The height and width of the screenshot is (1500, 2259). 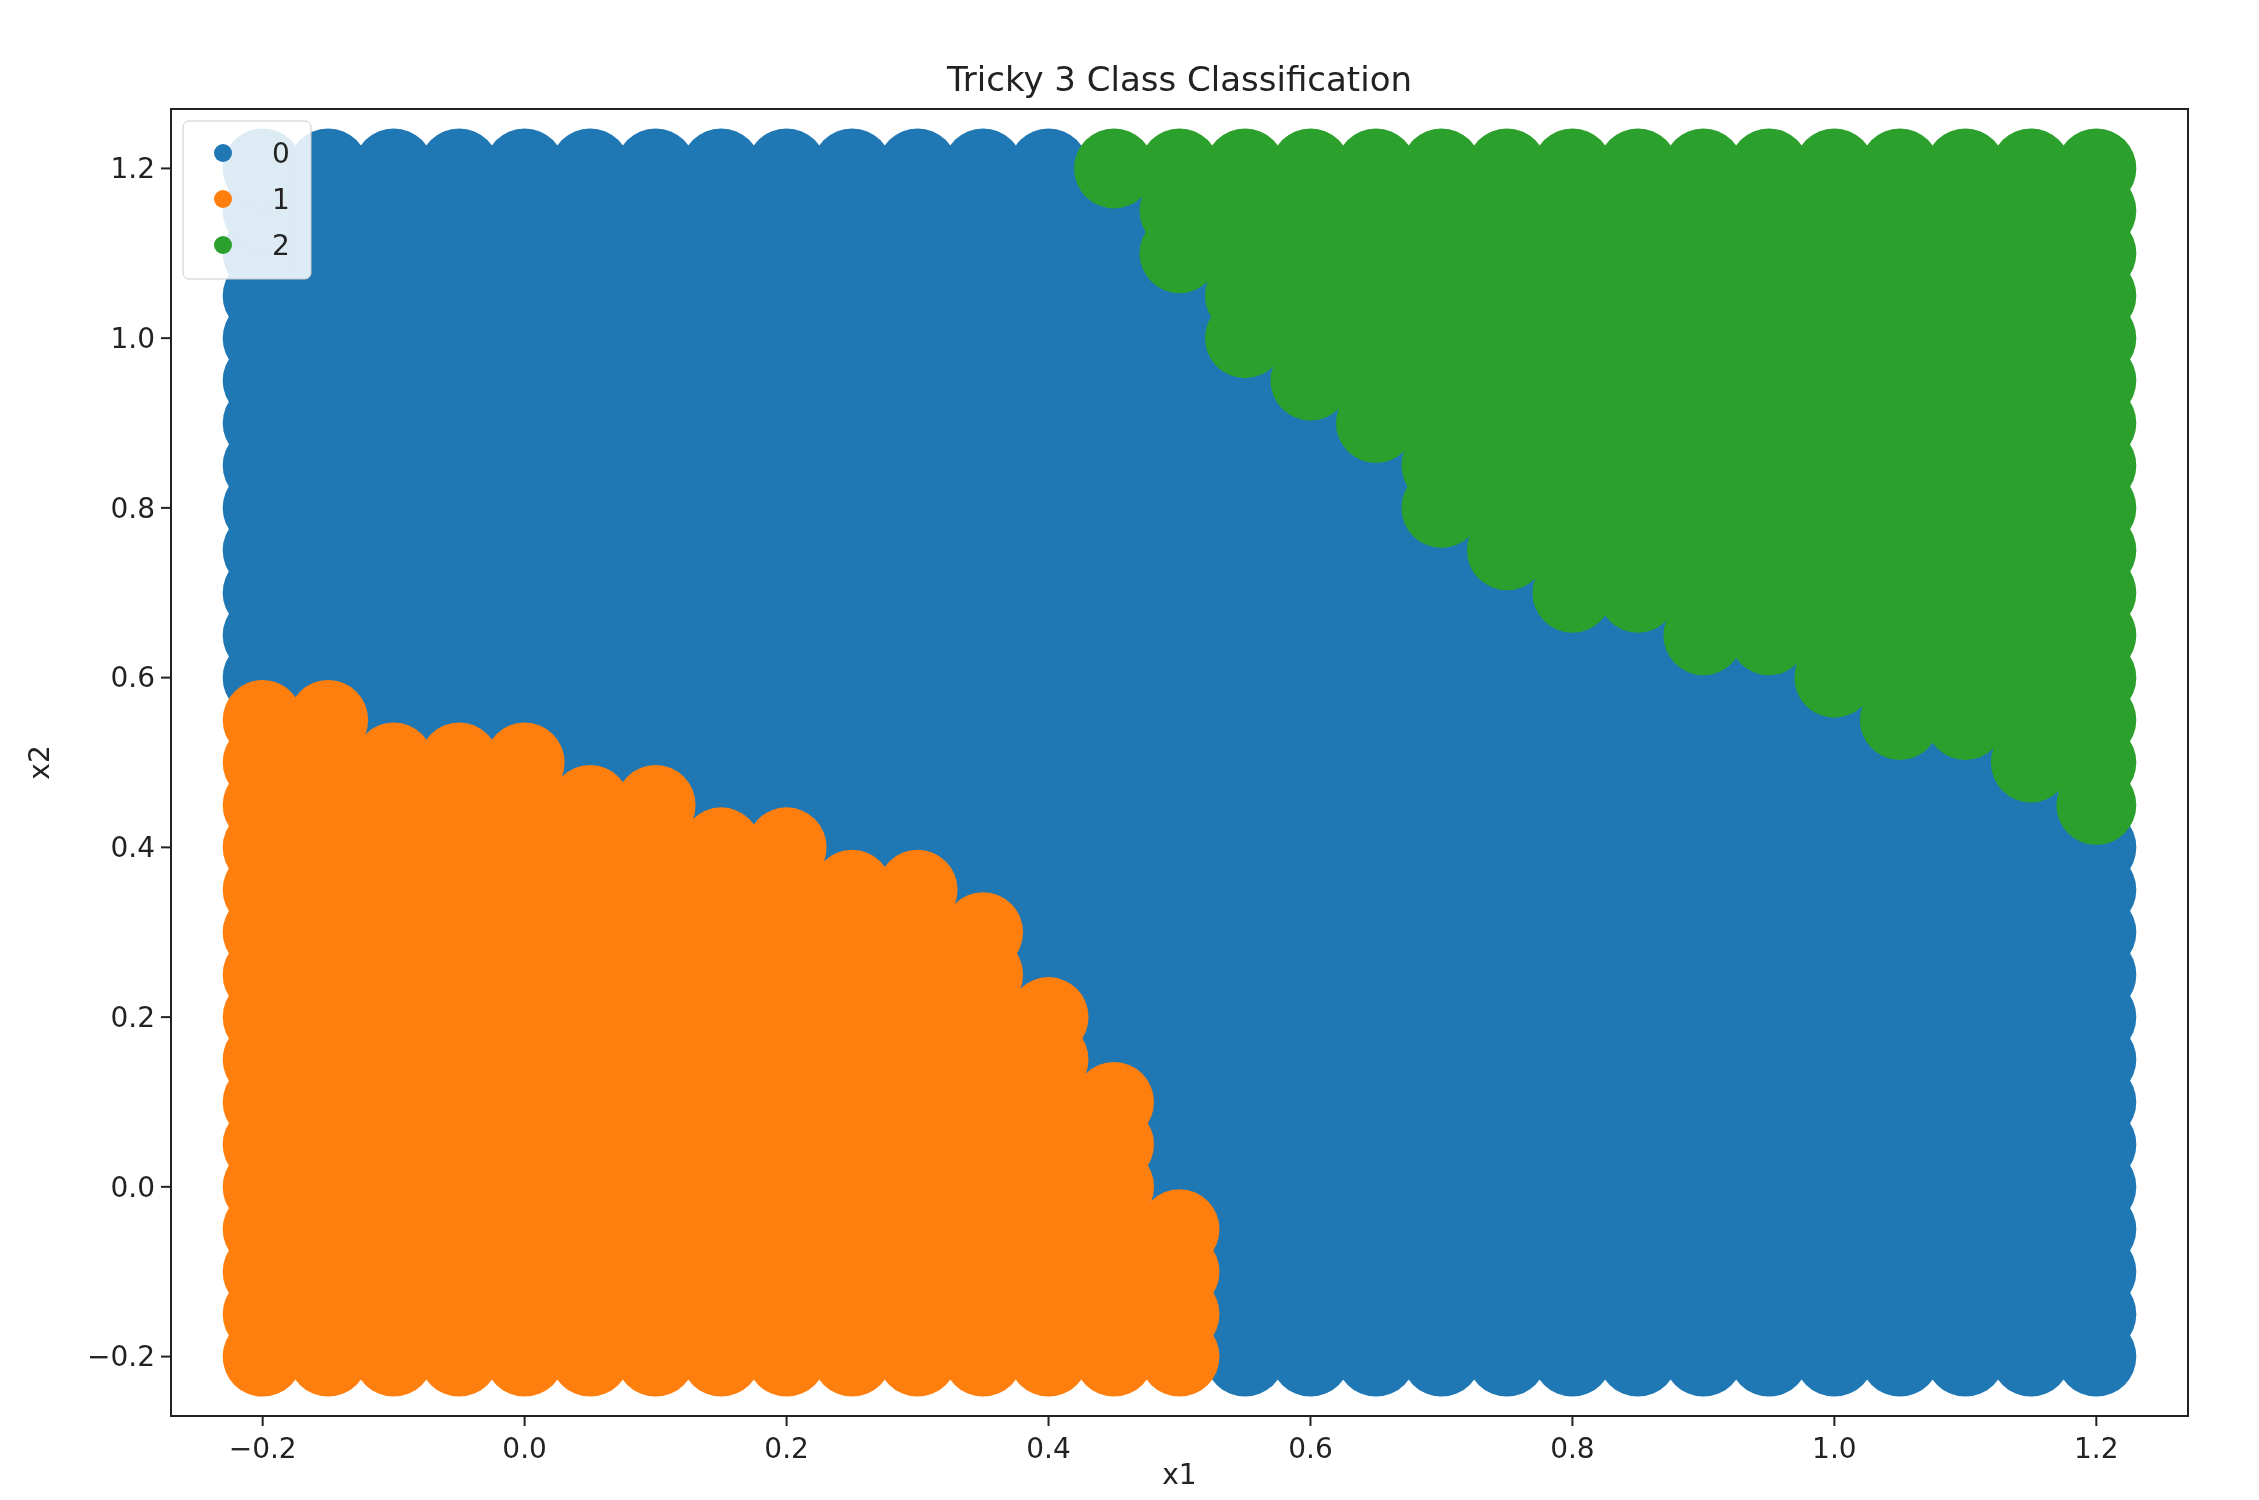 I want to click on y-tick-label: −0.2, so click(x=121, y=1357).